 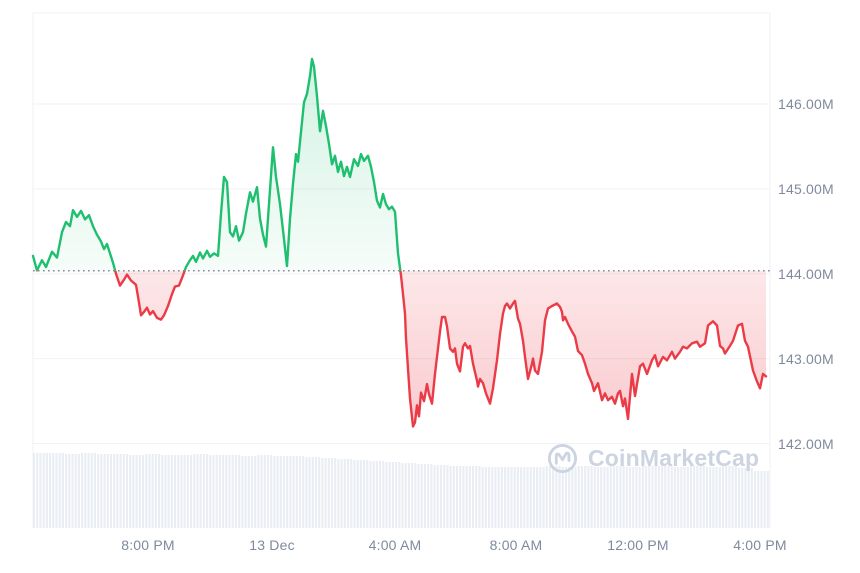 What do you see at coordinates (806, 274) in the screenshot?
I see `y-axis-label: 144.00M` at bounding box center [806, 274].